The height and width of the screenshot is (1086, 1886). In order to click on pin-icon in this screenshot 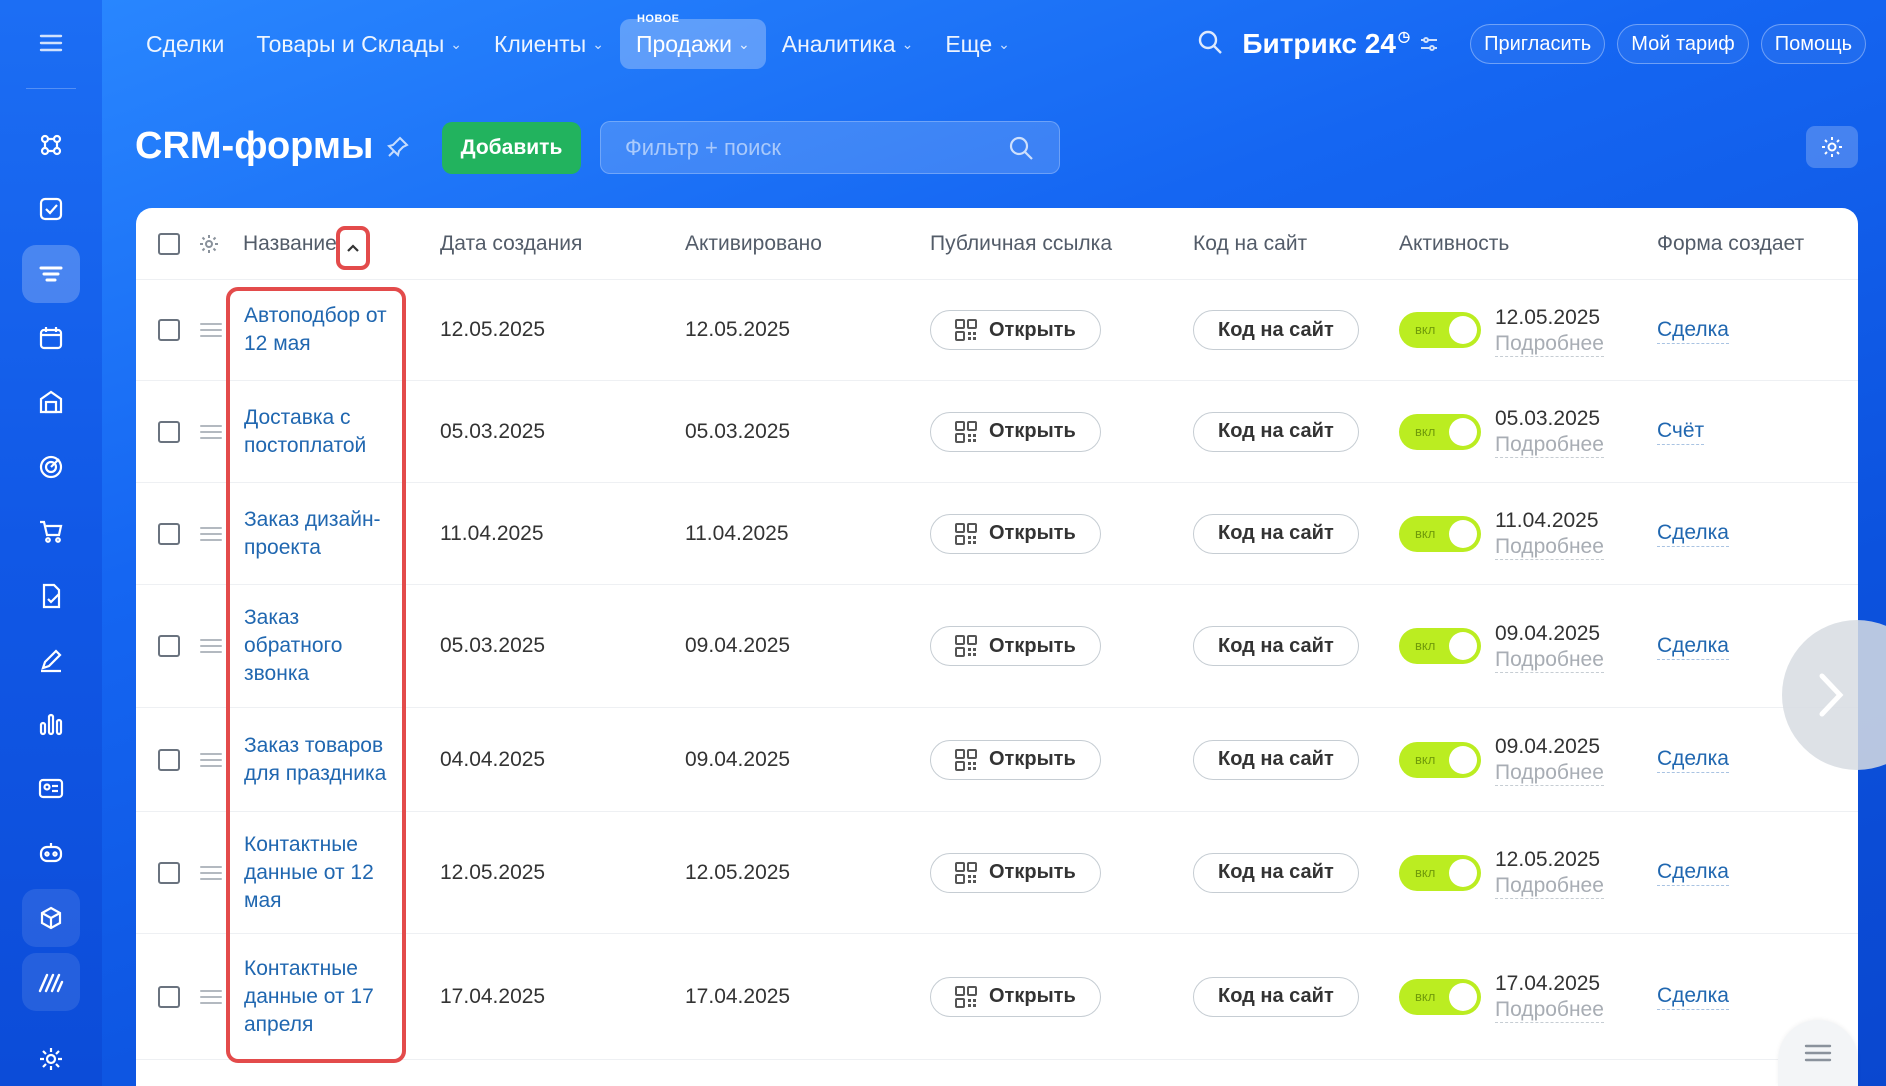, I will do `click(398, 147)`.